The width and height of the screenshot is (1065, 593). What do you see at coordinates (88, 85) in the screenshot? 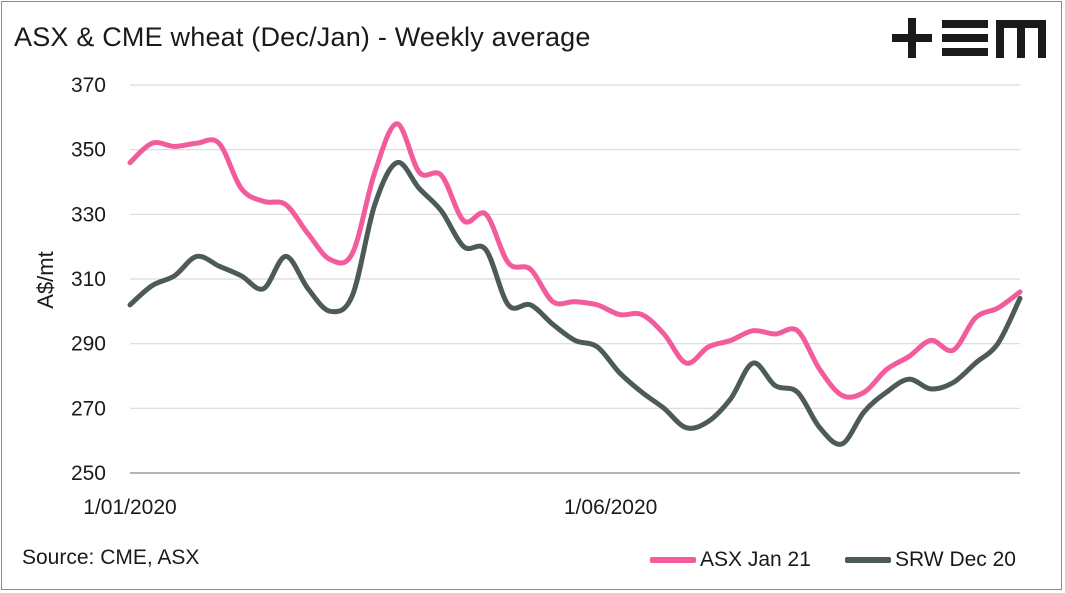
I see `y-tick-label: 370` at bounding box center [88, 85].